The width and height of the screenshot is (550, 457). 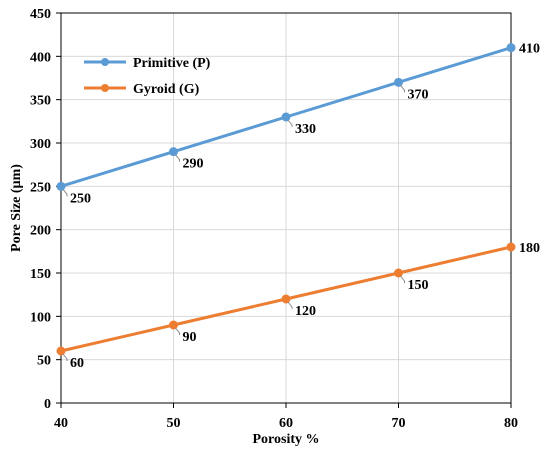 What do you see at coordinates (193, 164) in the screenshot?
I see `data-label: 290` at bounding box center [193, 164].